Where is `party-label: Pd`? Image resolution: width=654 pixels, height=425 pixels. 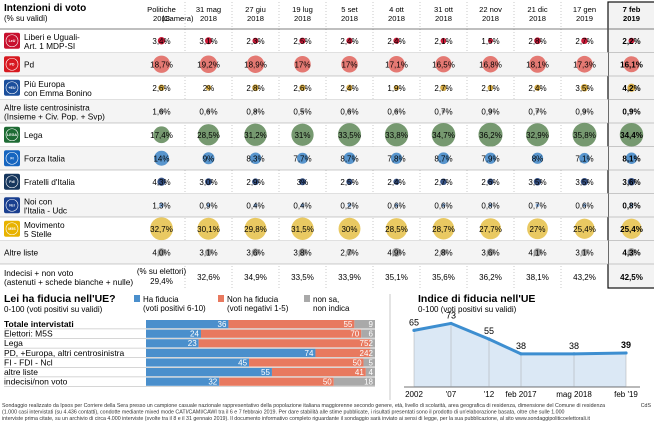 party-label: Pd is located at coordinates (29, 64).